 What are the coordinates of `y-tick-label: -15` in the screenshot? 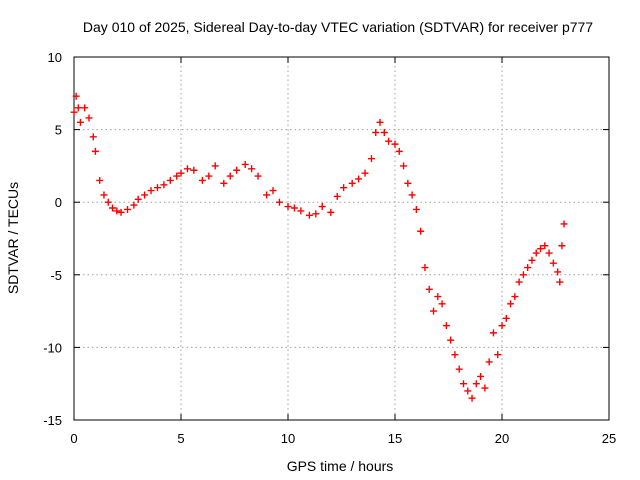 It's located at (52, 420).